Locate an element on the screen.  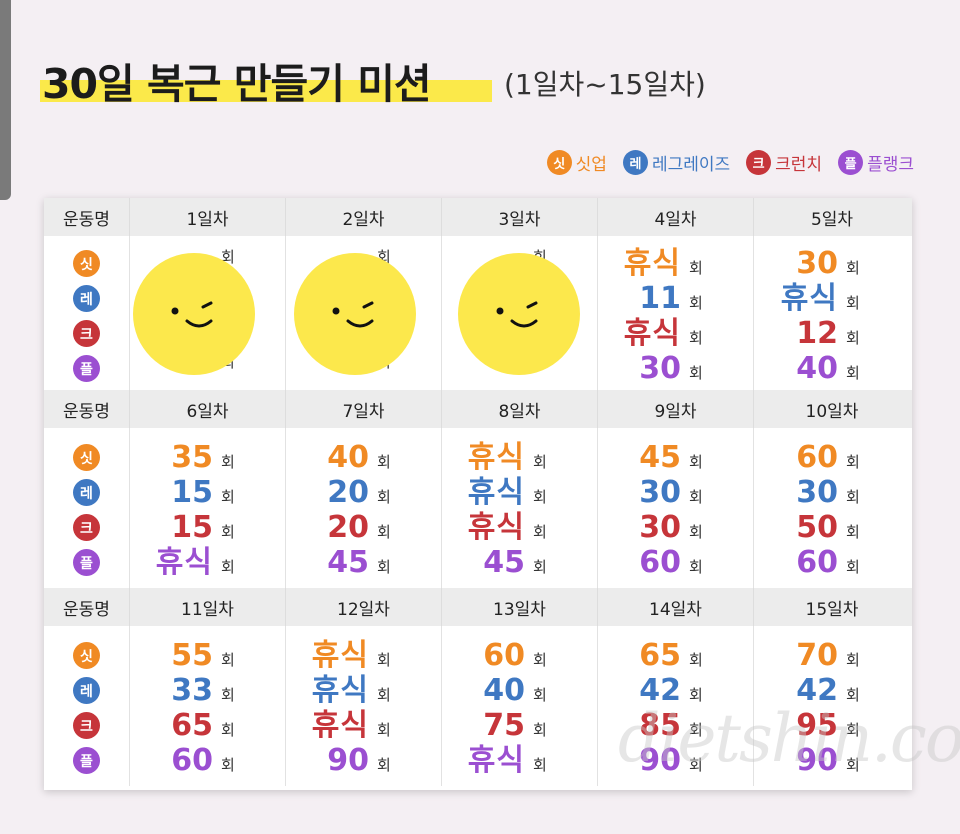
watermark: dietshin.com is located at coordinates (789, 738).